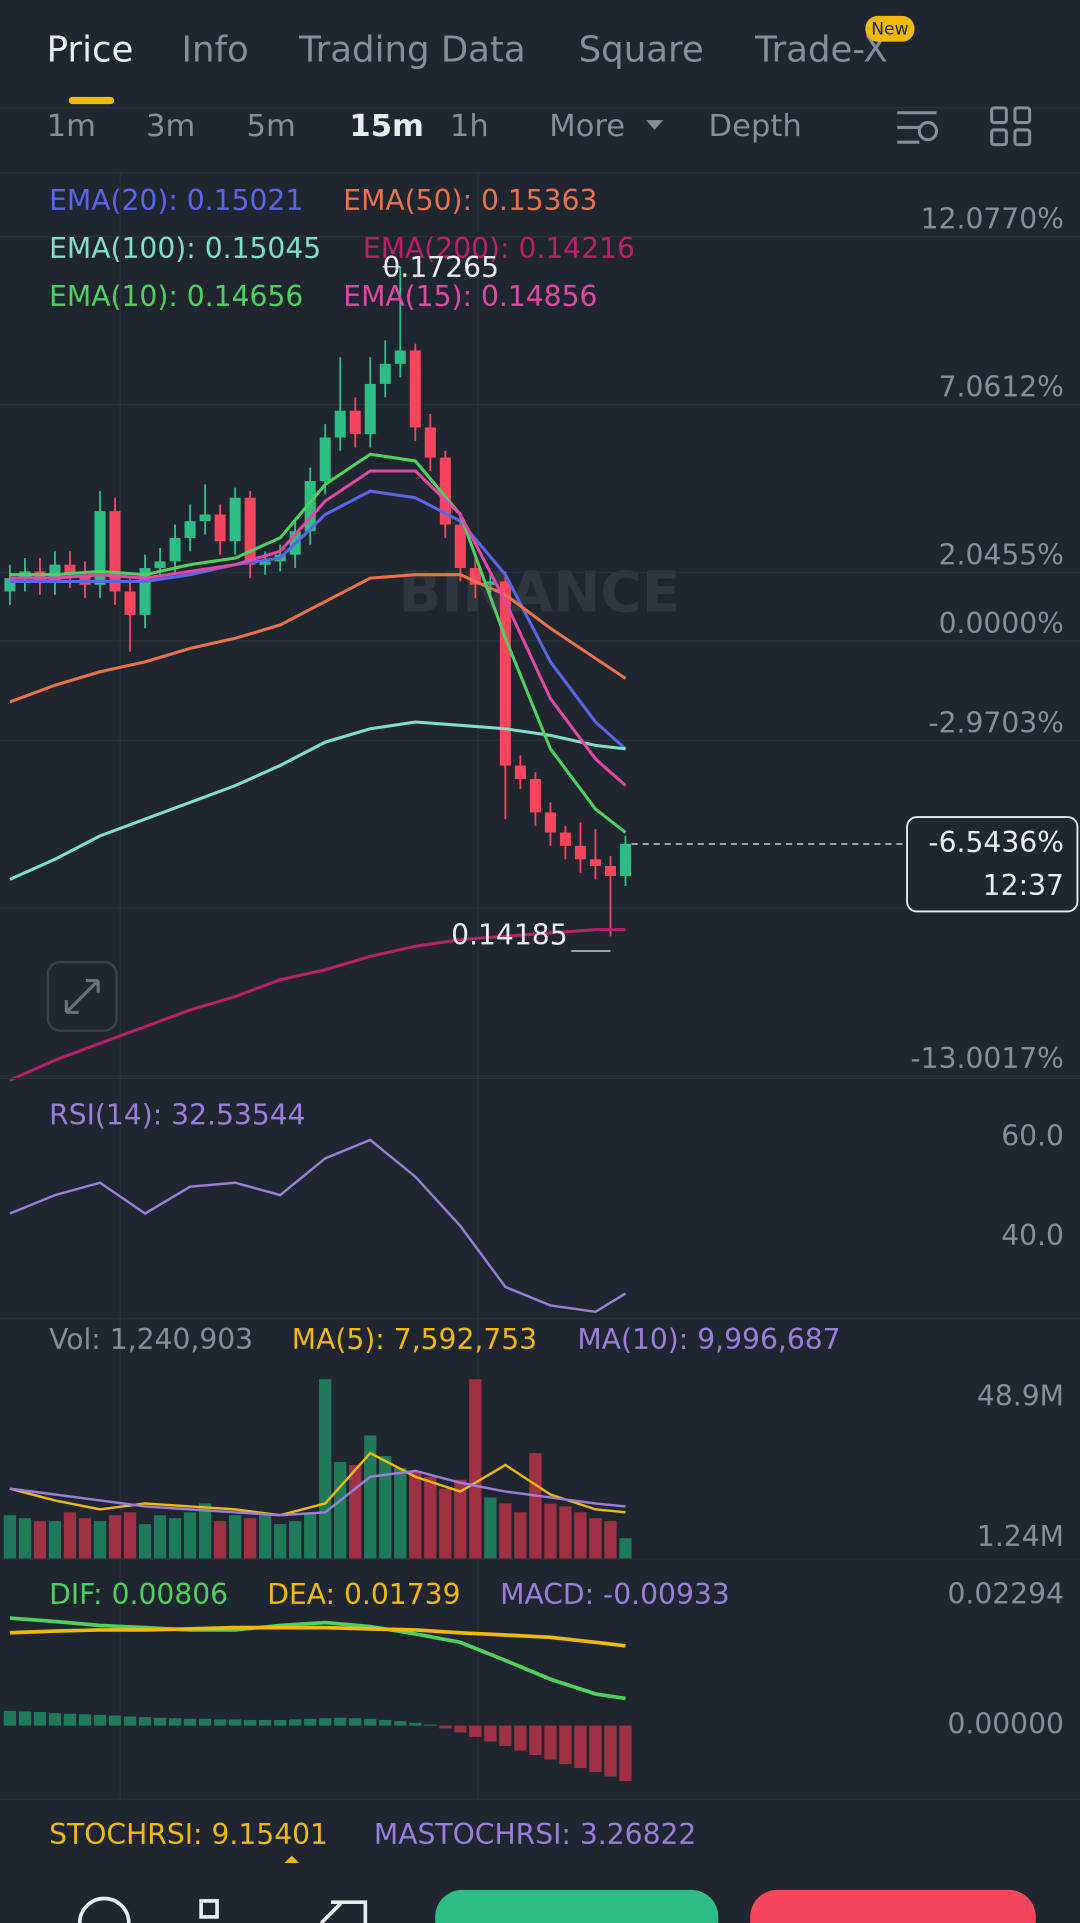 The width and height of the screenshot is (1080, 1923). I want to click on tab: Price, so click(90, 49).